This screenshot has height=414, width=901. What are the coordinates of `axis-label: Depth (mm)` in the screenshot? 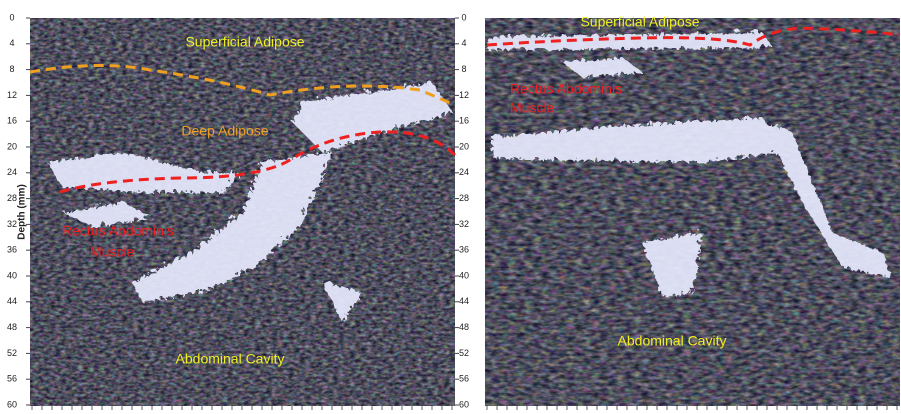 It's located at (22, 212).